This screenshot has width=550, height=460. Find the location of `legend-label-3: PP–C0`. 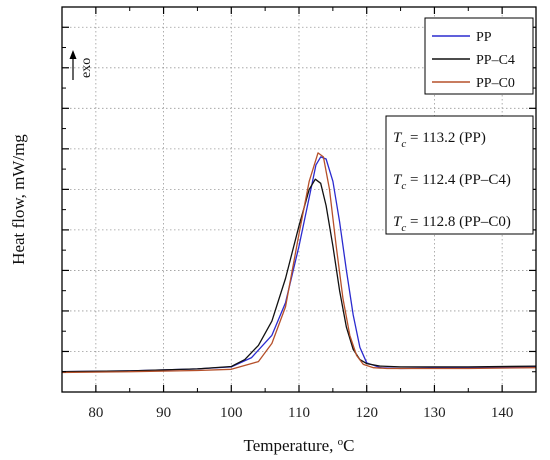

legend-label-3: PP–C0 is located at coordinates (495, 83).